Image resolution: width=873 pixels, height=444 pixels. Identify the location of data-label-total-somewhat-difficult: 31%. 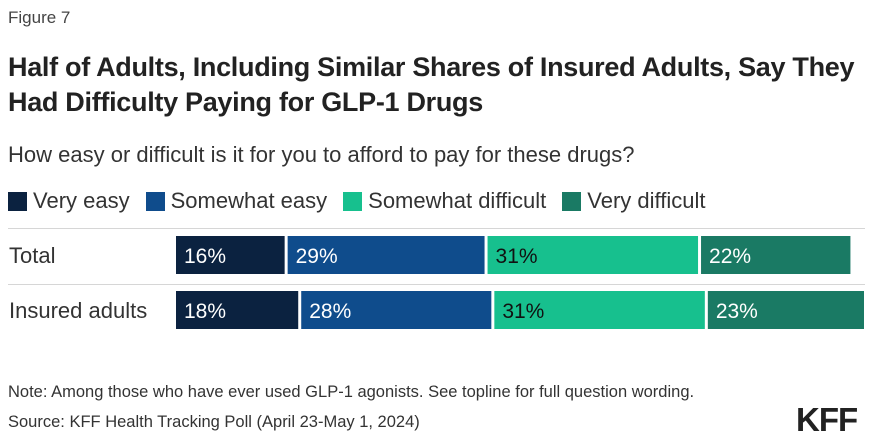
(517, 256).